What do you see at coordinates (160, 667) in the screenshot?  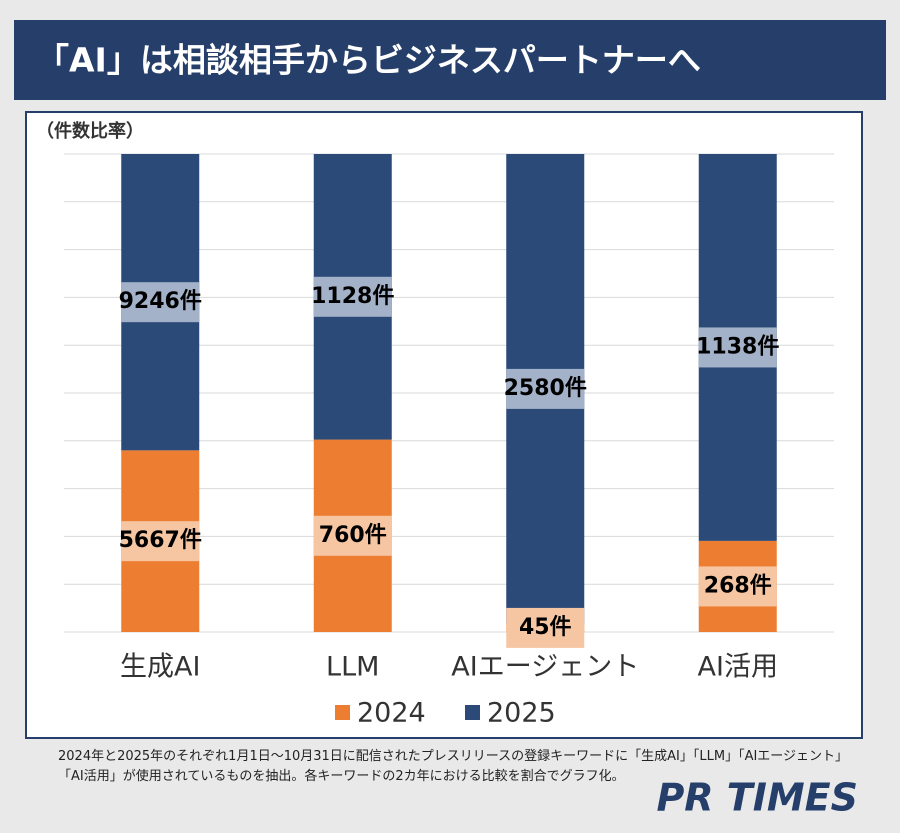 I see `x-tick-label: 生成AI` at bounding box center [160, 667].